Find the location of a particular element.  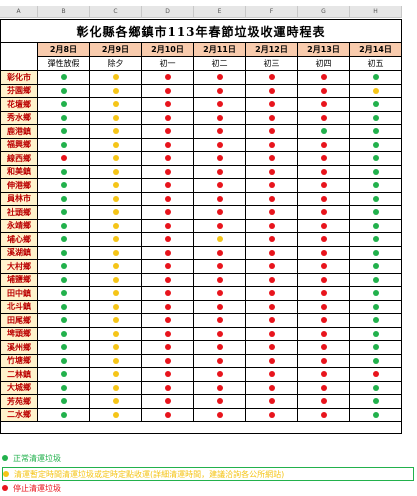

town-name: 鹿港鎮 is located at coordinates (19, 132).